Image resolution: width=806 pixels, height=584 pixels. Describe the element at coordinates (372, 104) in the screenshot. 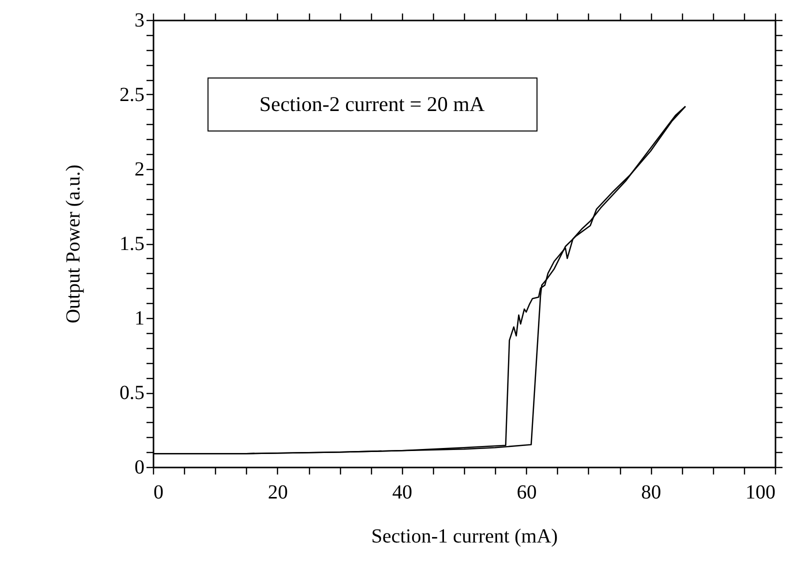

I see `annotation: Section-2 current = 20 mA` at that location.